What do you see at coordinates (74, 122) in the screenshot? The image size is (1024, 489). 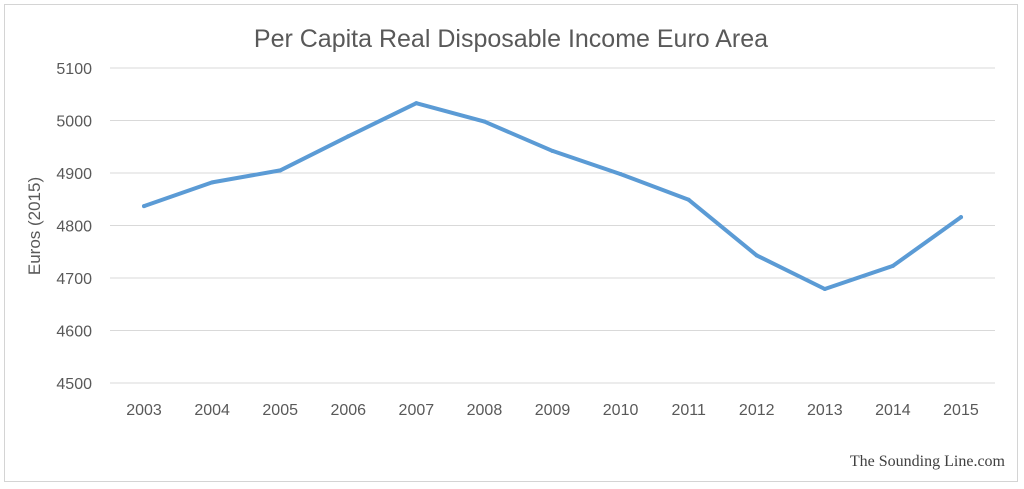 I see `y-tick-label: 5000` at bounding box center [74, 122].